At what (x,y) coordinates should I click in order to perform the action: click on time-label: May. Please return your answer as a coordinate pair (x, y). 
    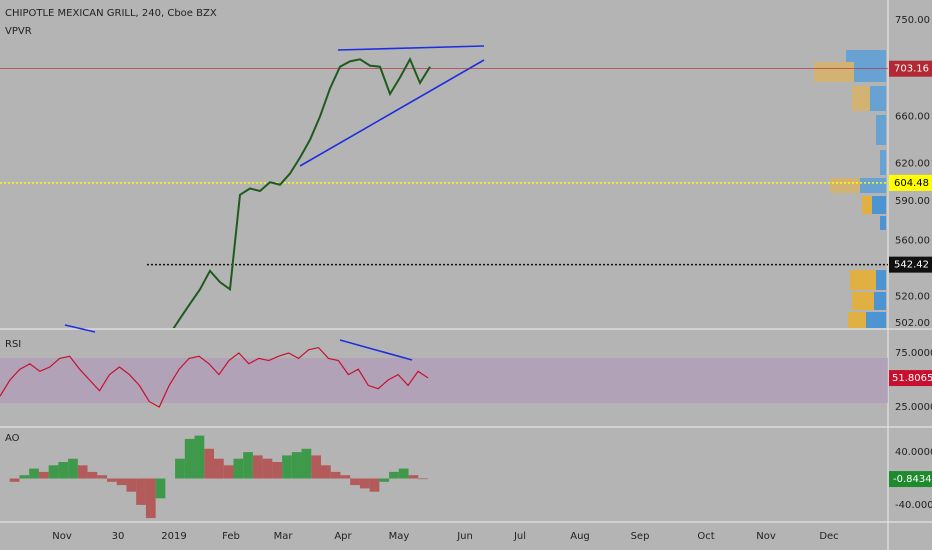
    Looking at the image, I should click on (399, 536).